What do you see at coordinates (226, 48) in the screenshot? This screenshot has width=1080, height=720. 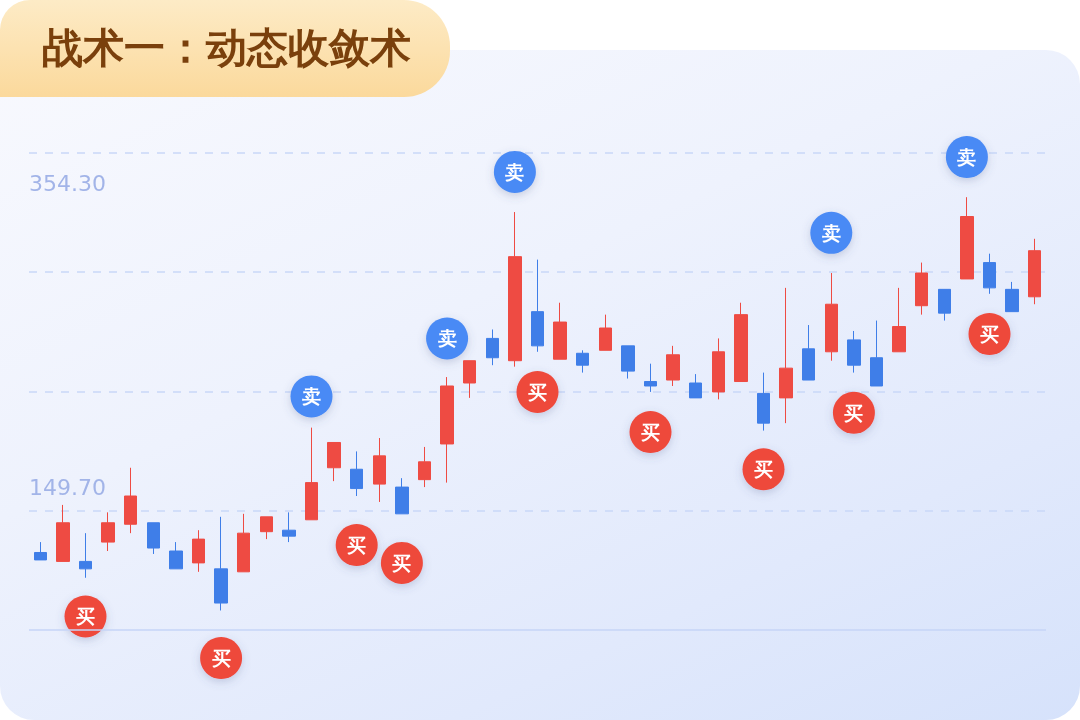 I see `chart-title: 战术一：动态收敛术` at bounding box center [226, 48].